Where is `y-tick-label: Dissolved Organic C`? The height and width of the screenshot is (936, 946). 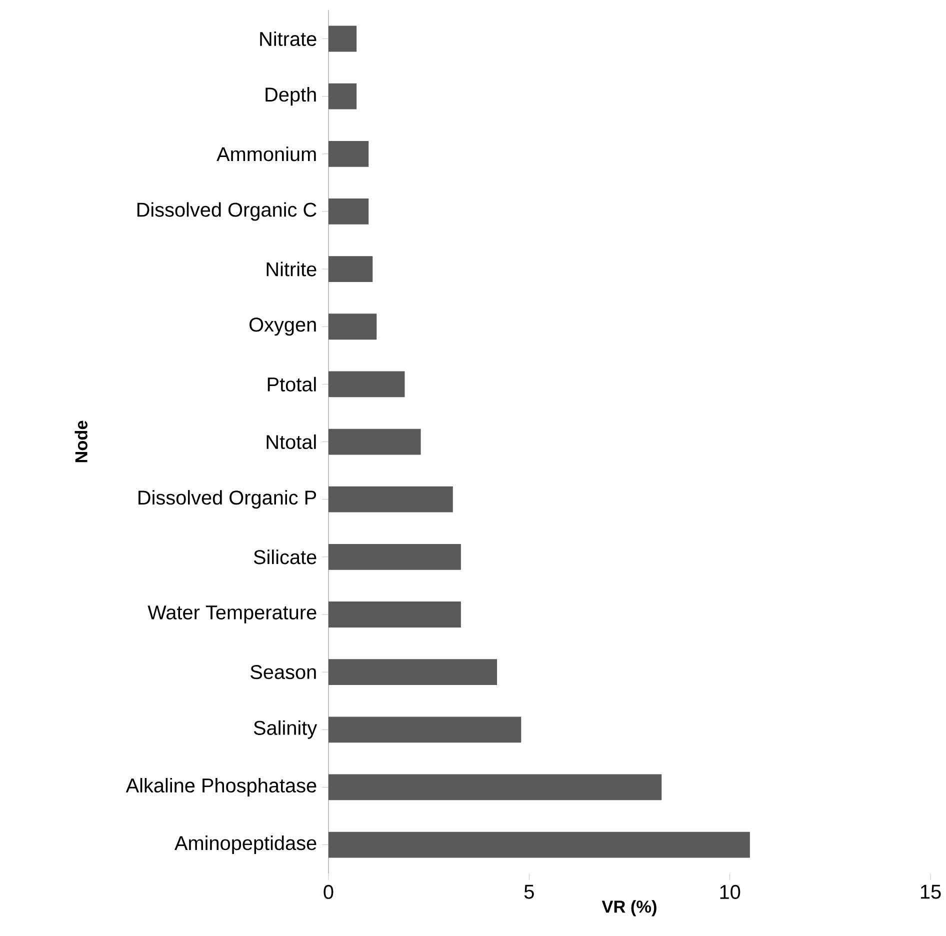
y-tick-label: Dissolved Organic C is located at coordinates (226, 211).